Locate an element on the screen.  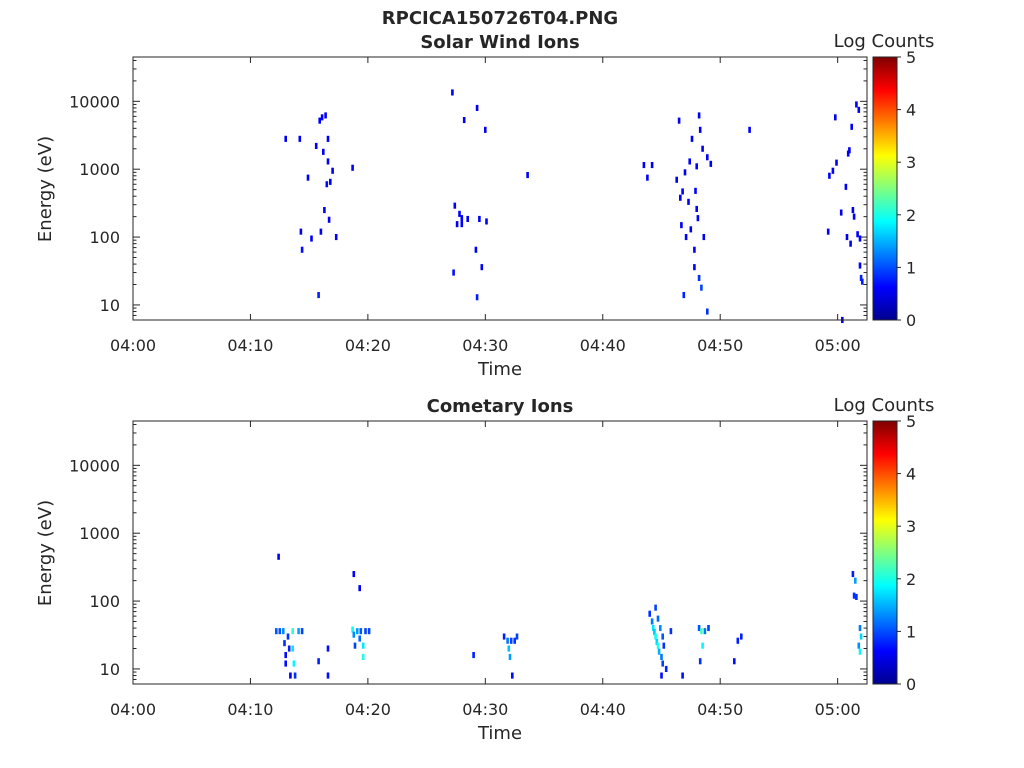
colorbar-tick-label: 4 is located at coordinates (911, 474).